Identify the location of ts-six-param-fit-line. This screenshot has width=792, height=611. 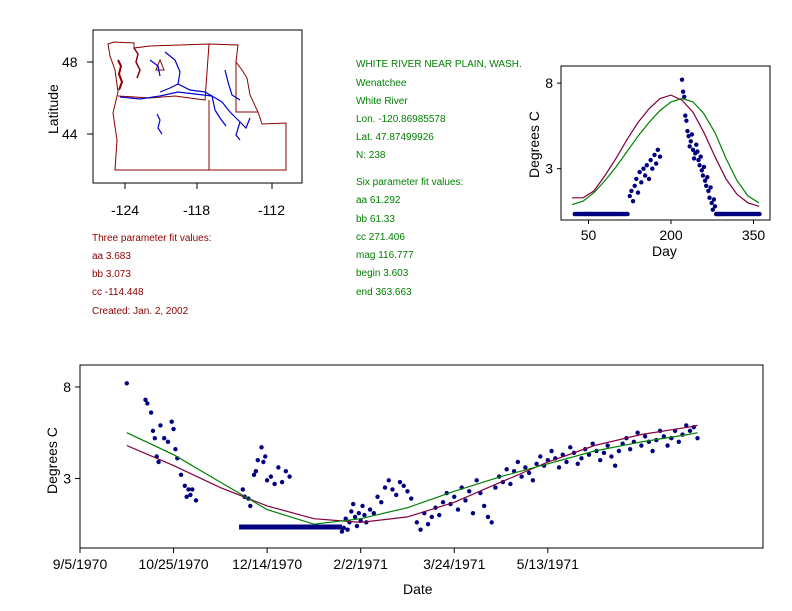
(412, 478).